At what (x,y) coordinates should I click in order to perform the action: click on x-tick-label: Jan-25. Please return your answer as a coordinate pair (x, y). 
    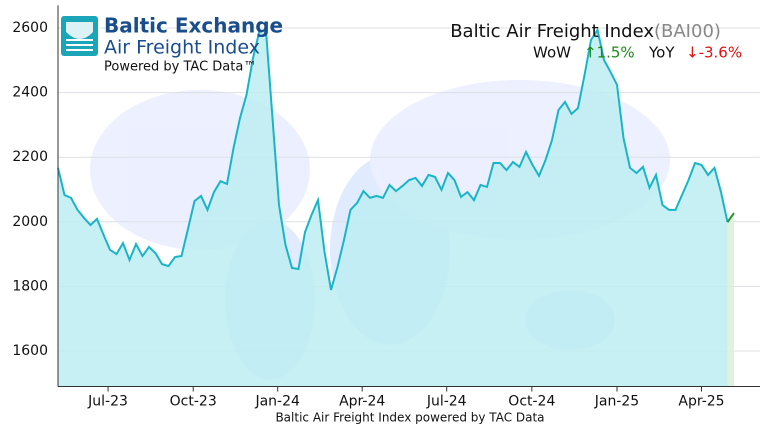
    Looking at the image, I should click on (616, 402).